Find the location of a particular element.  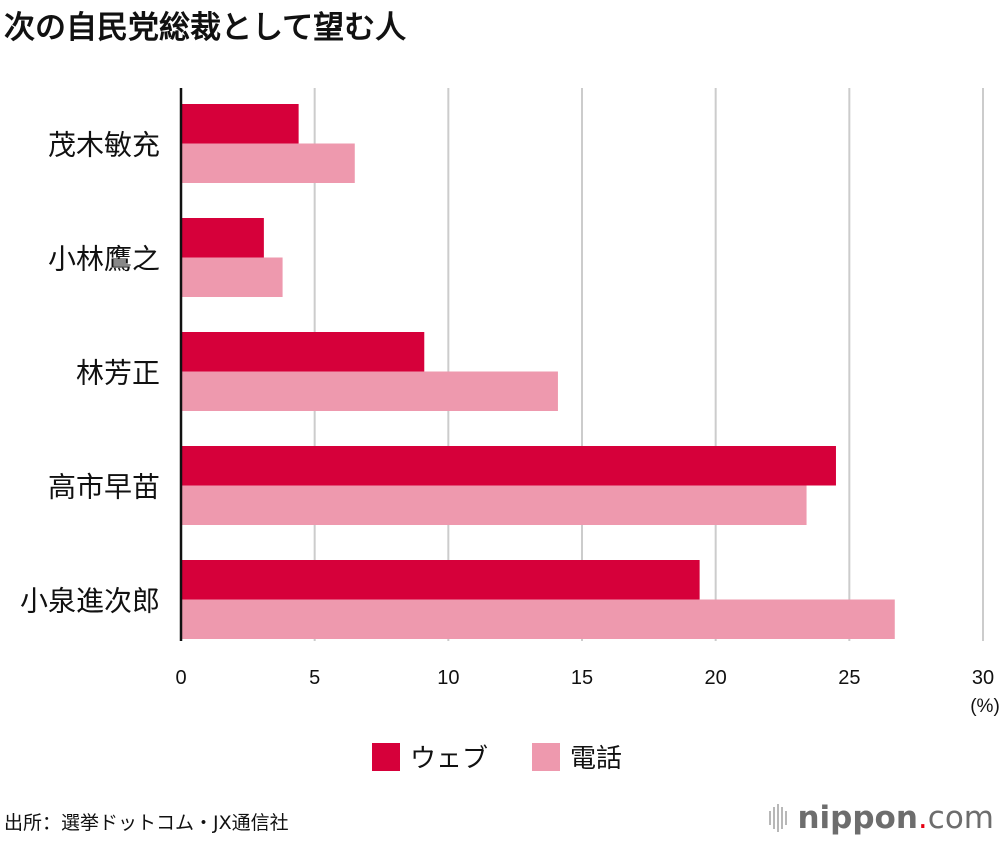

logo-bars-icon is located at coordinates (778, 818).